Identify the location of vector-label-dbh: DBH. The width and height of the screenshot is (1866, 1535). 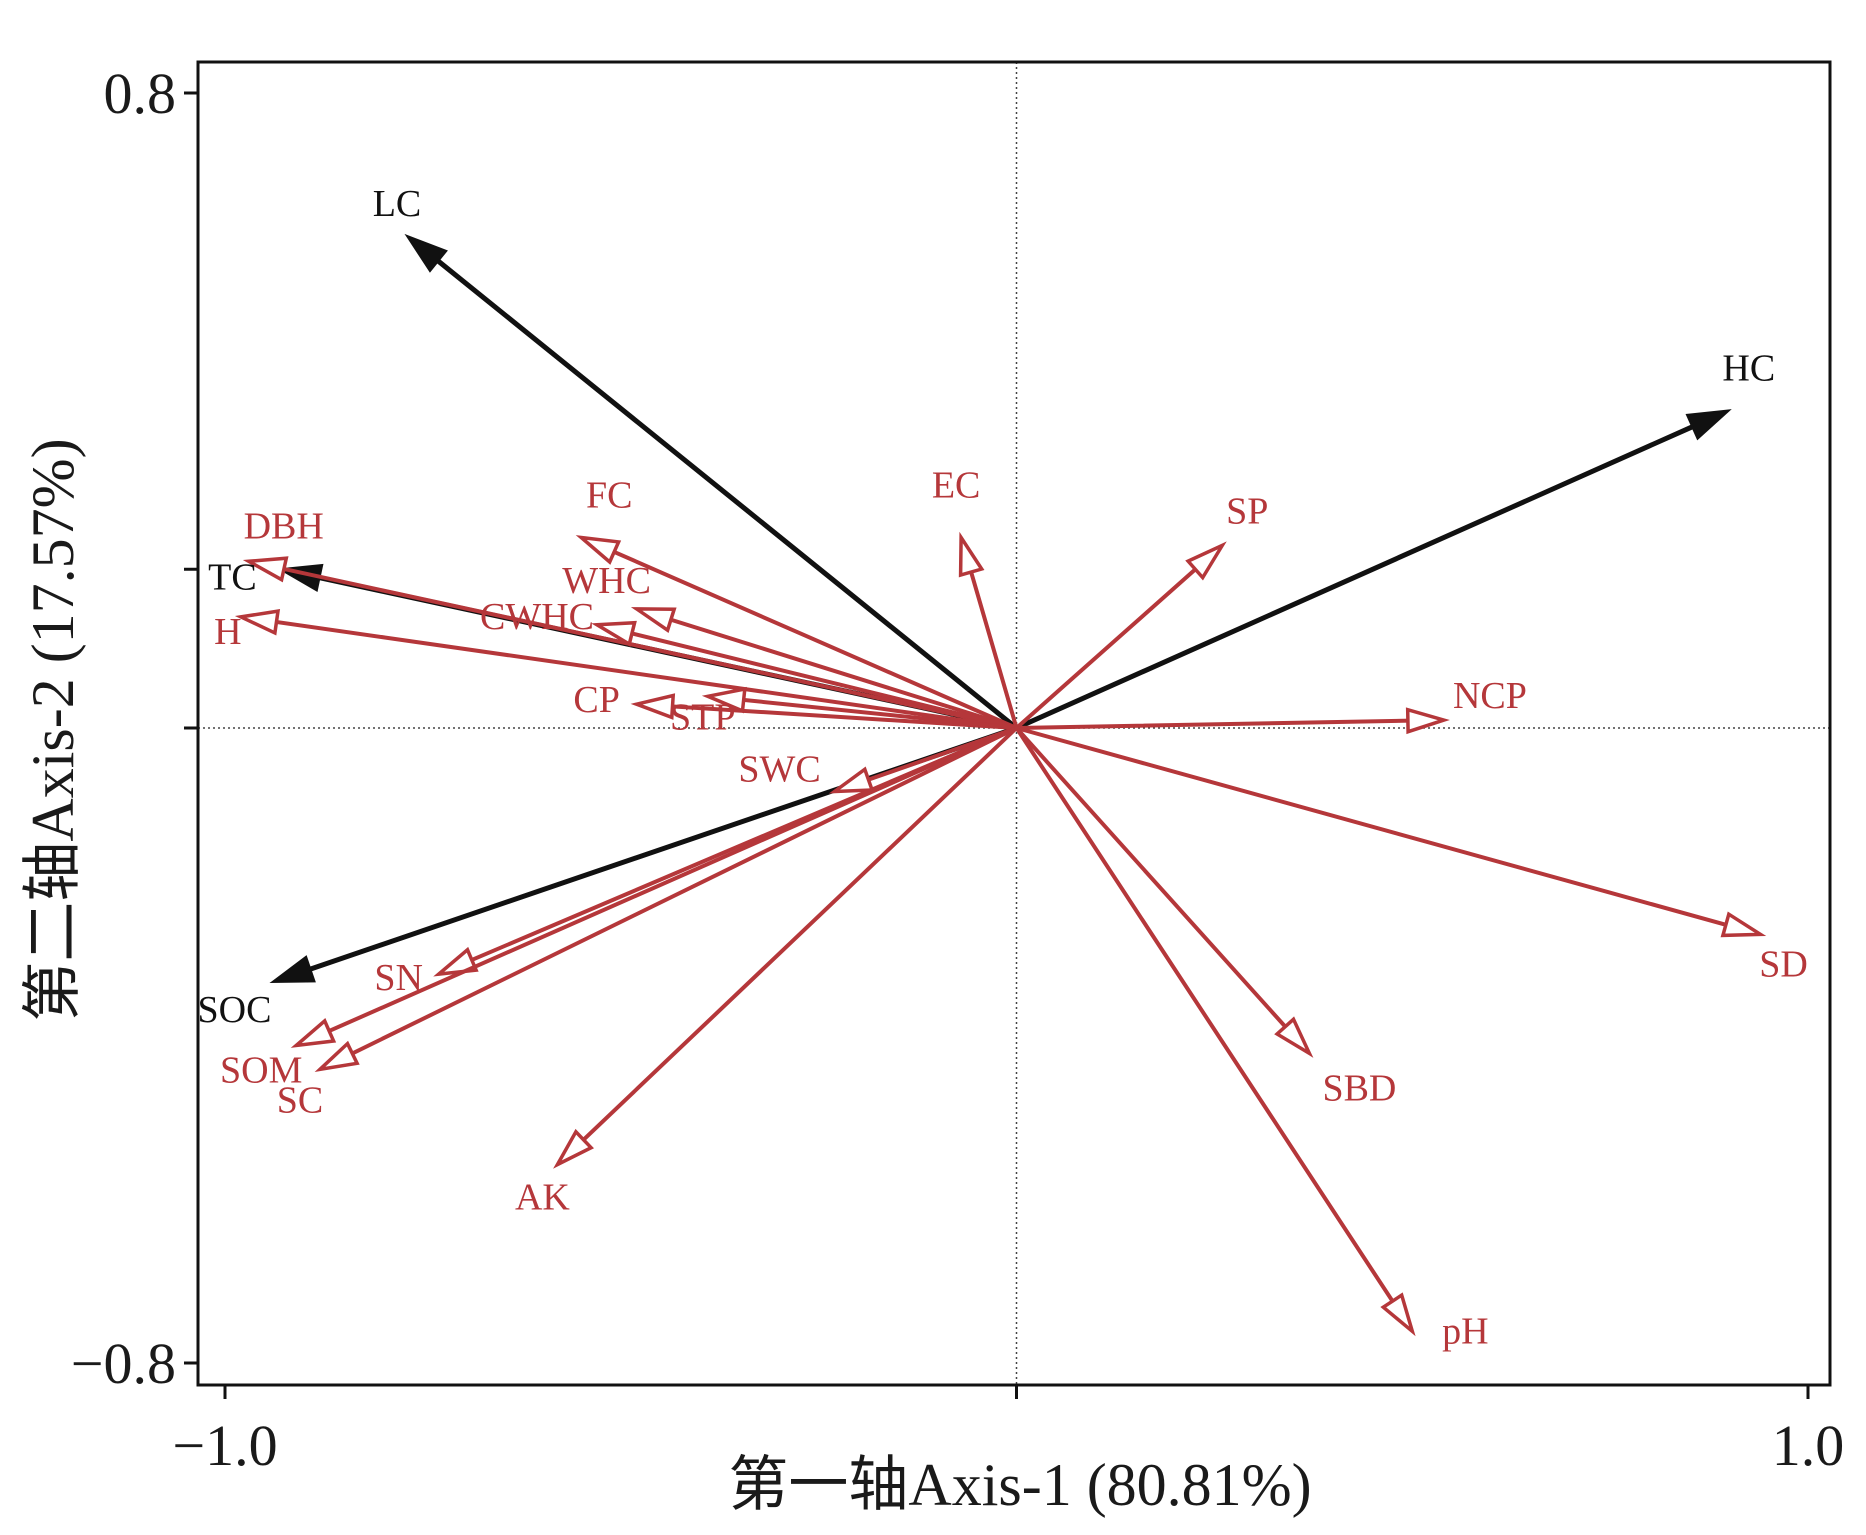
(284, 526).